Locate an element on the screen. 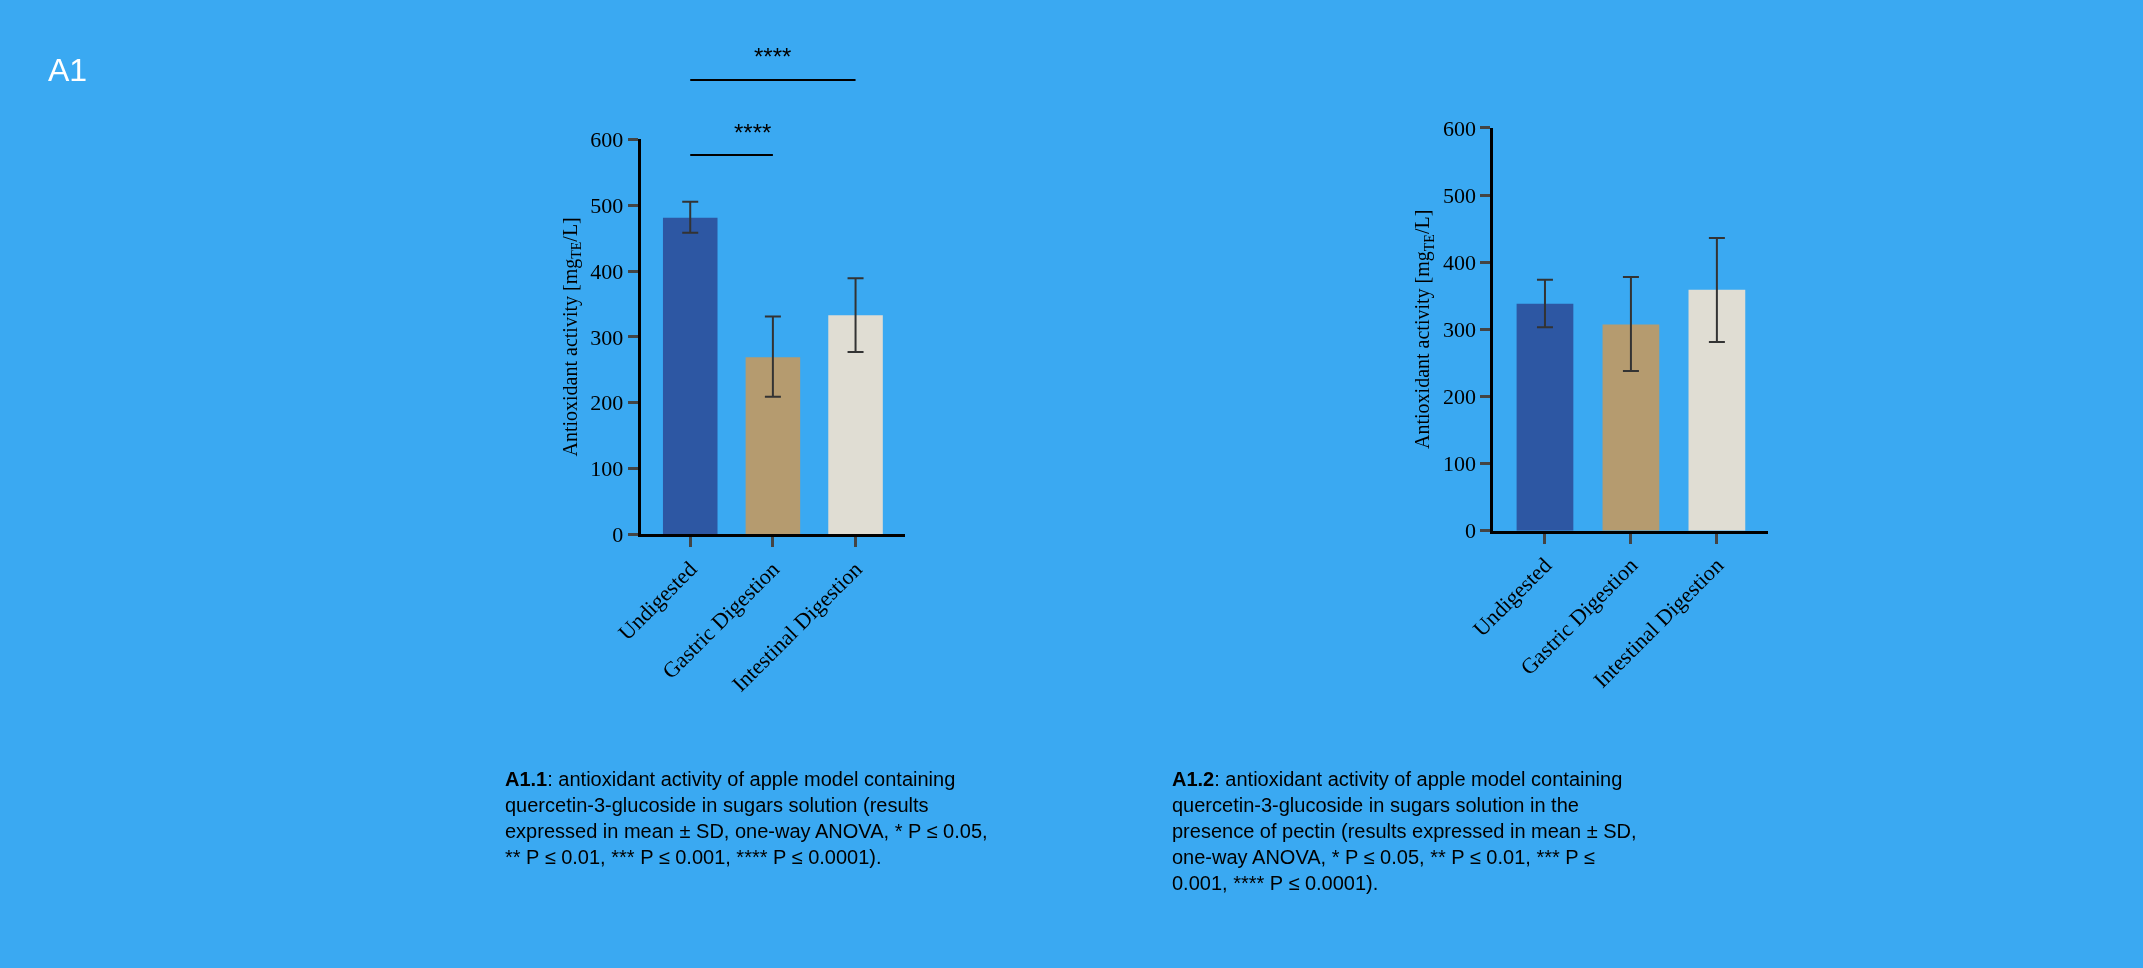  text: A1.1: antioxidant activity of apple model containing quercetin-3-glucoside in sugars solution (results expressed in mean ± SD, one-way ANOVA, * P ≤ 0.05, ** P ≤ 0.01, *** P ≤ 0.001, **** P ≤ 0.0001). is located at coordinates (746, 818).